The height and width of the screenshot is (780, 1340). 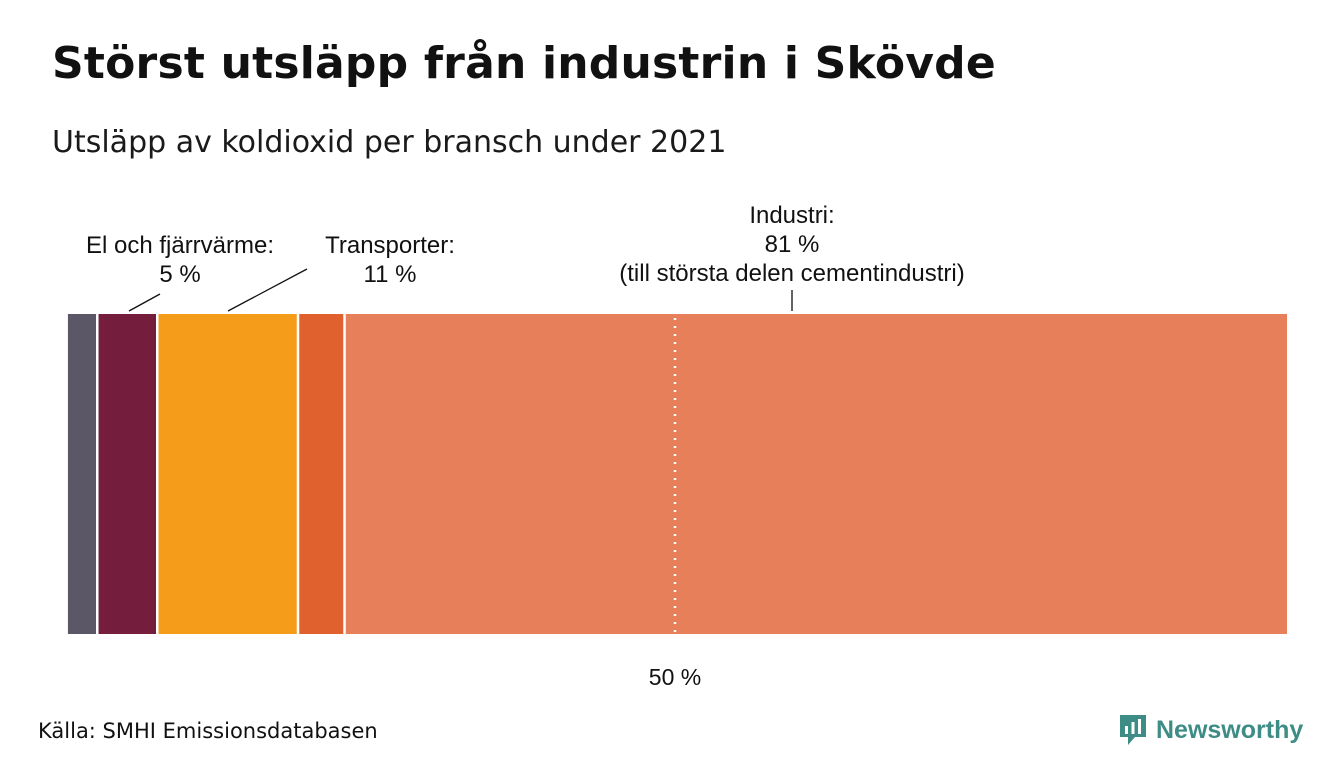 What do you see at coordinates (390, 245) in the screenshot?
I see `segment-label-3-line-0: Transporter:` at bounding box center [390, 245].